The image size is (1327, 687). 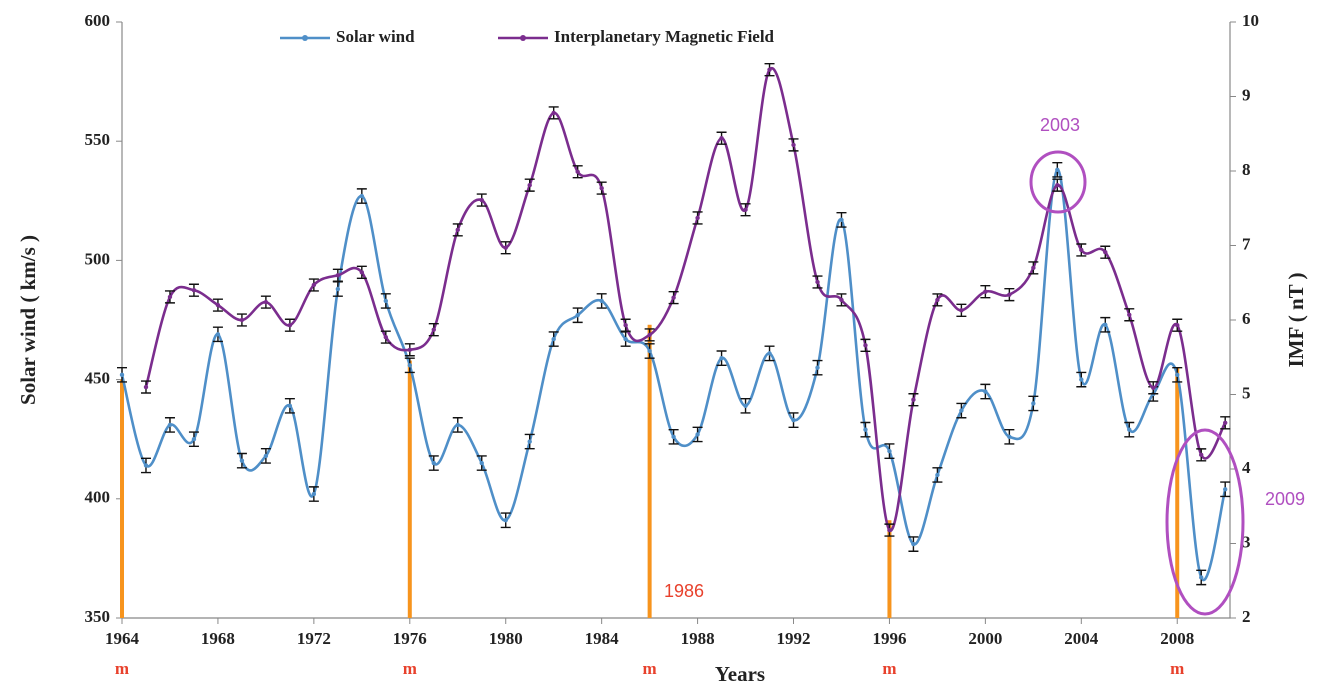 What do you see at coordinates (98, 139) in the screenshot?
I see `y-tick-label: 550` at bounding box center [98, 139].